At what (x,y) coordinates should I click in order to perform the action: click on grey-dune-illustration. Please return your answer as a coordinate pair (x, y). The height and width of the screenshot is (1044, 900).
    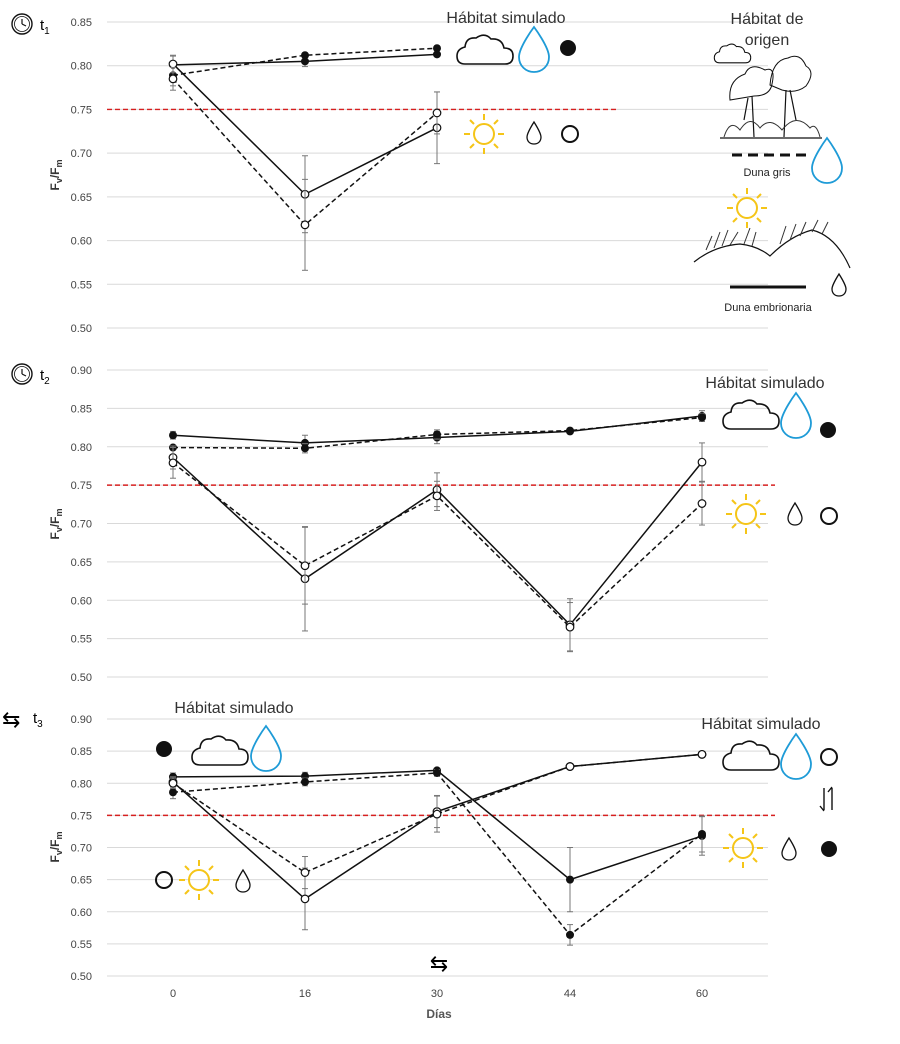
    Looking at the image, I should click on (771, 106).